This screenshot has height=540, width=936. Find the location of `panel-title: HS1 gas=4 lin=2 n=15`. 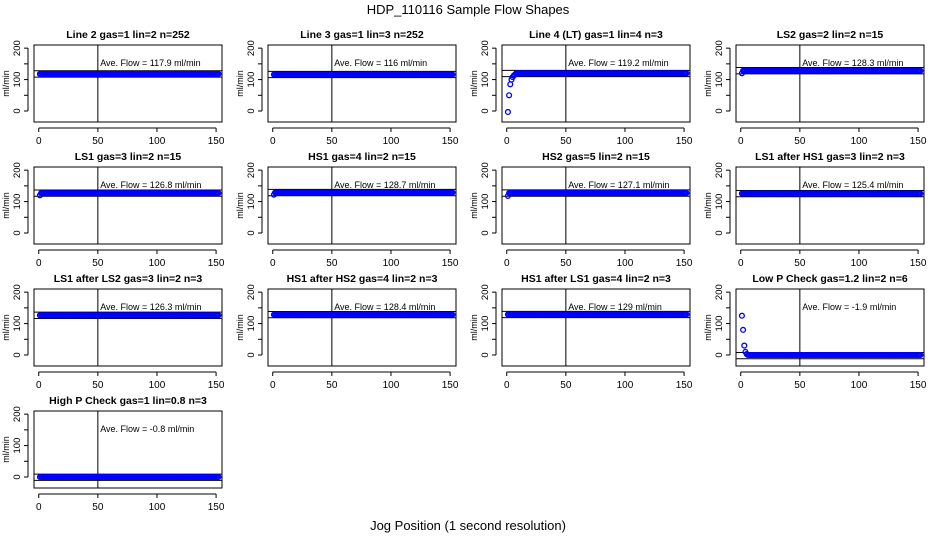

panel-title: HS1 gas=4 lin=2 n=15 is located at coordinates (362, 157).